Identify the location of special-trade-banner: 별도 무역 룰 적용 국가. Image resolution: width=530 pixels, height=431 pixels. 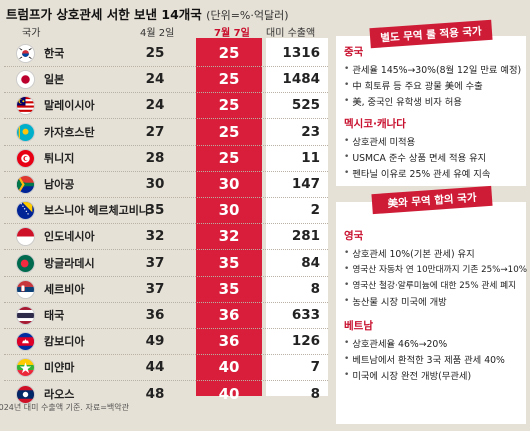
(431, 34).